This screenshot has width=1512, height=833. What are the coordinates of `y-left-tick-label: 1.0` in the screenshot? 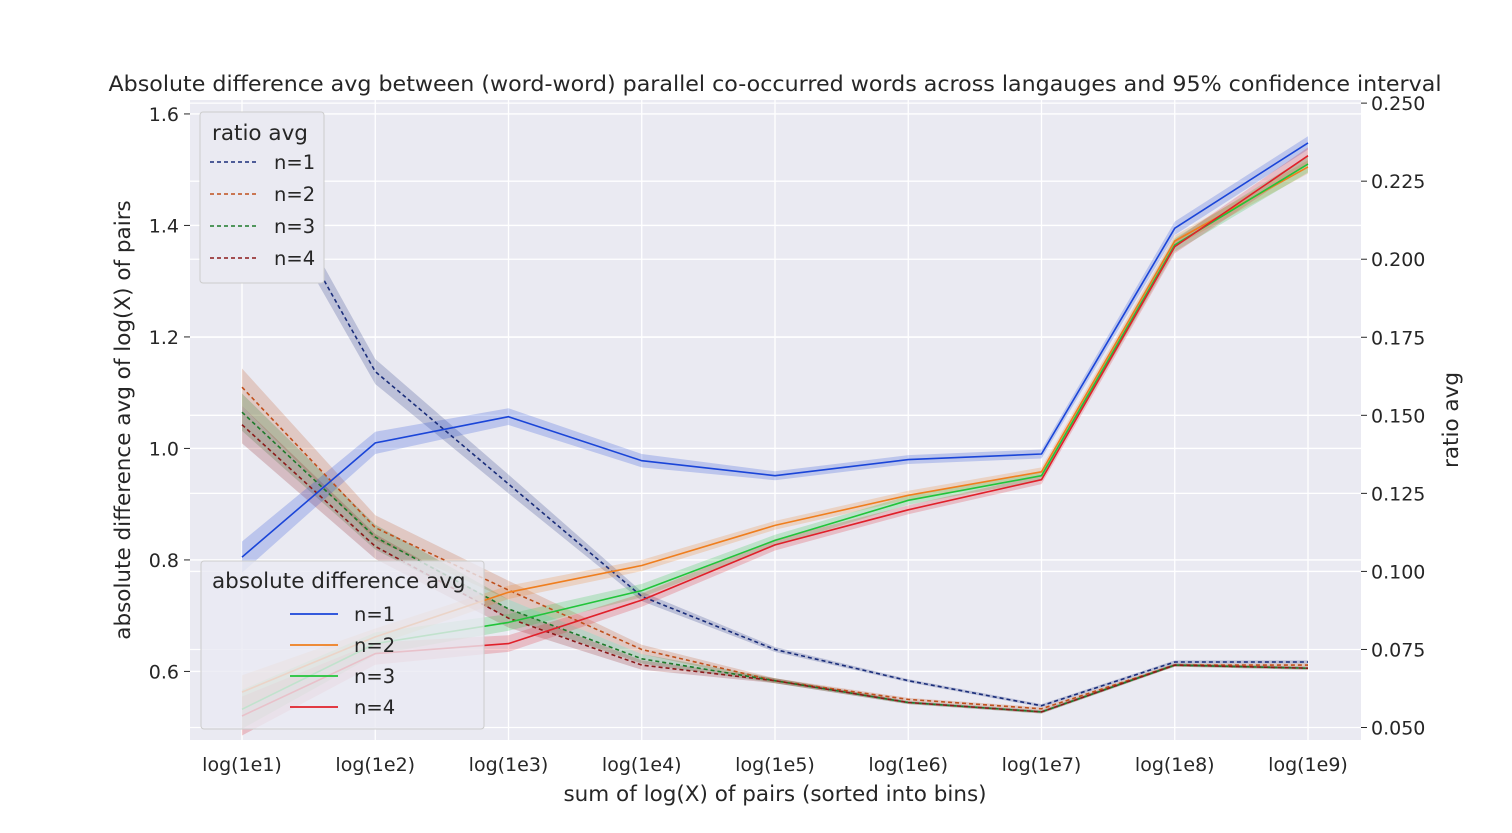 It's located at (164, 449).